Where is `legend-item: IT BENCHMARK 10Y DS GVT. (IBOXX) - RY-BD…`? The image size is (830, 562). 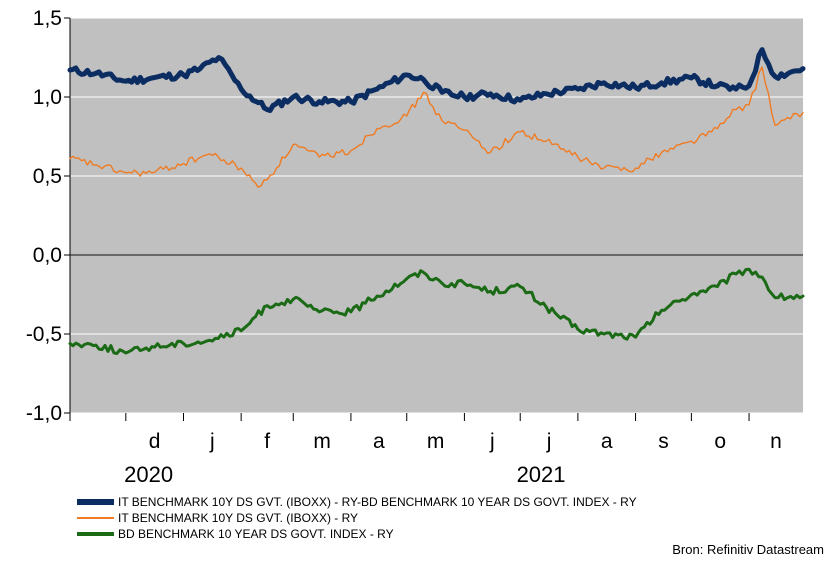
legend-item: IT BENCHMARK 10Y DS GVT. (IBOXX) - RY-BD… is located at coordinates (357, 502).